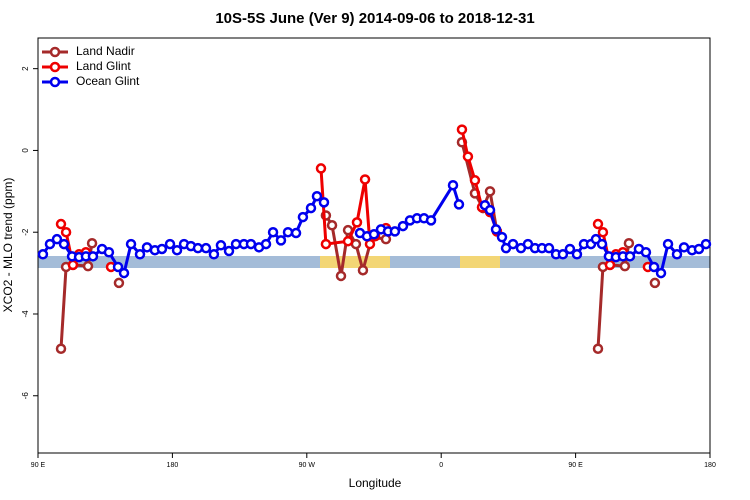  I want to click on band-ocean, so click(425, 262).